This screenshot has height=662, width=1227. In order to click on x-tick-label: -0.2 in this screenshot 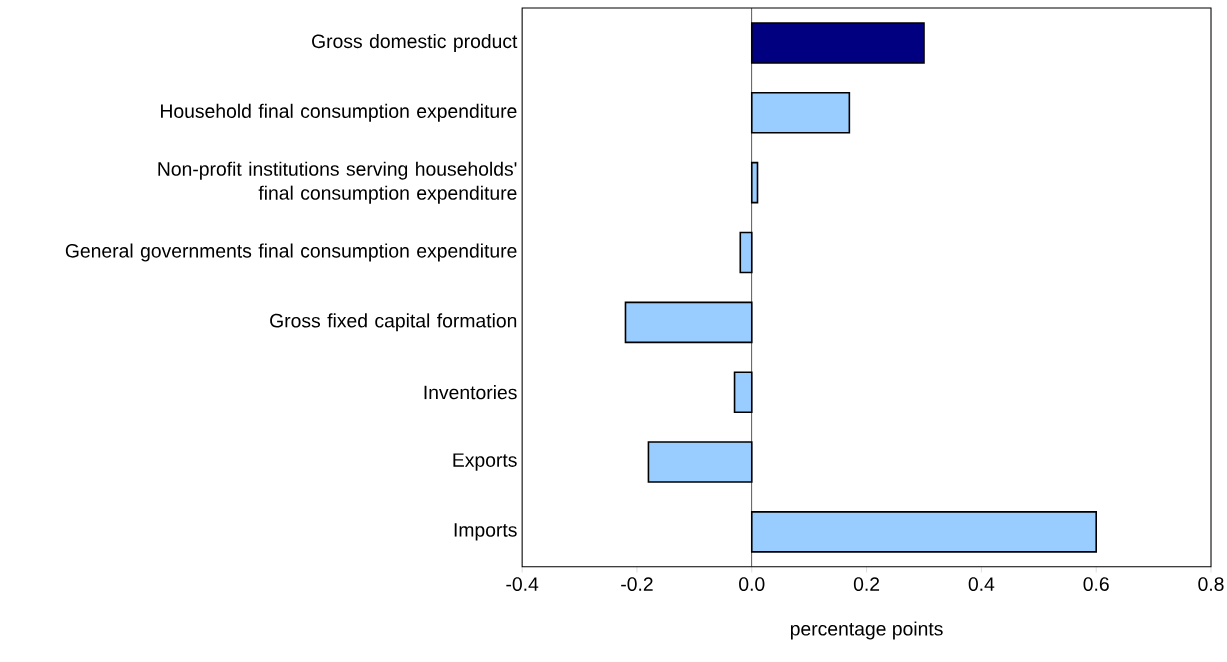, I will do `click(637, 584)`.